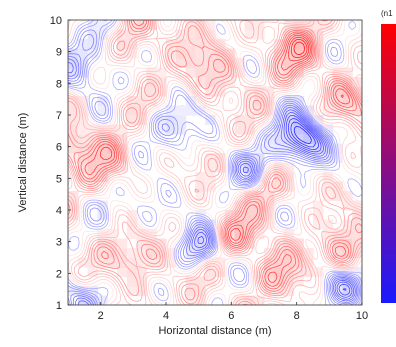 The height and width of the screenshot is (347, 396). I want to click on x-tick-label: 6, so click(231, 316).